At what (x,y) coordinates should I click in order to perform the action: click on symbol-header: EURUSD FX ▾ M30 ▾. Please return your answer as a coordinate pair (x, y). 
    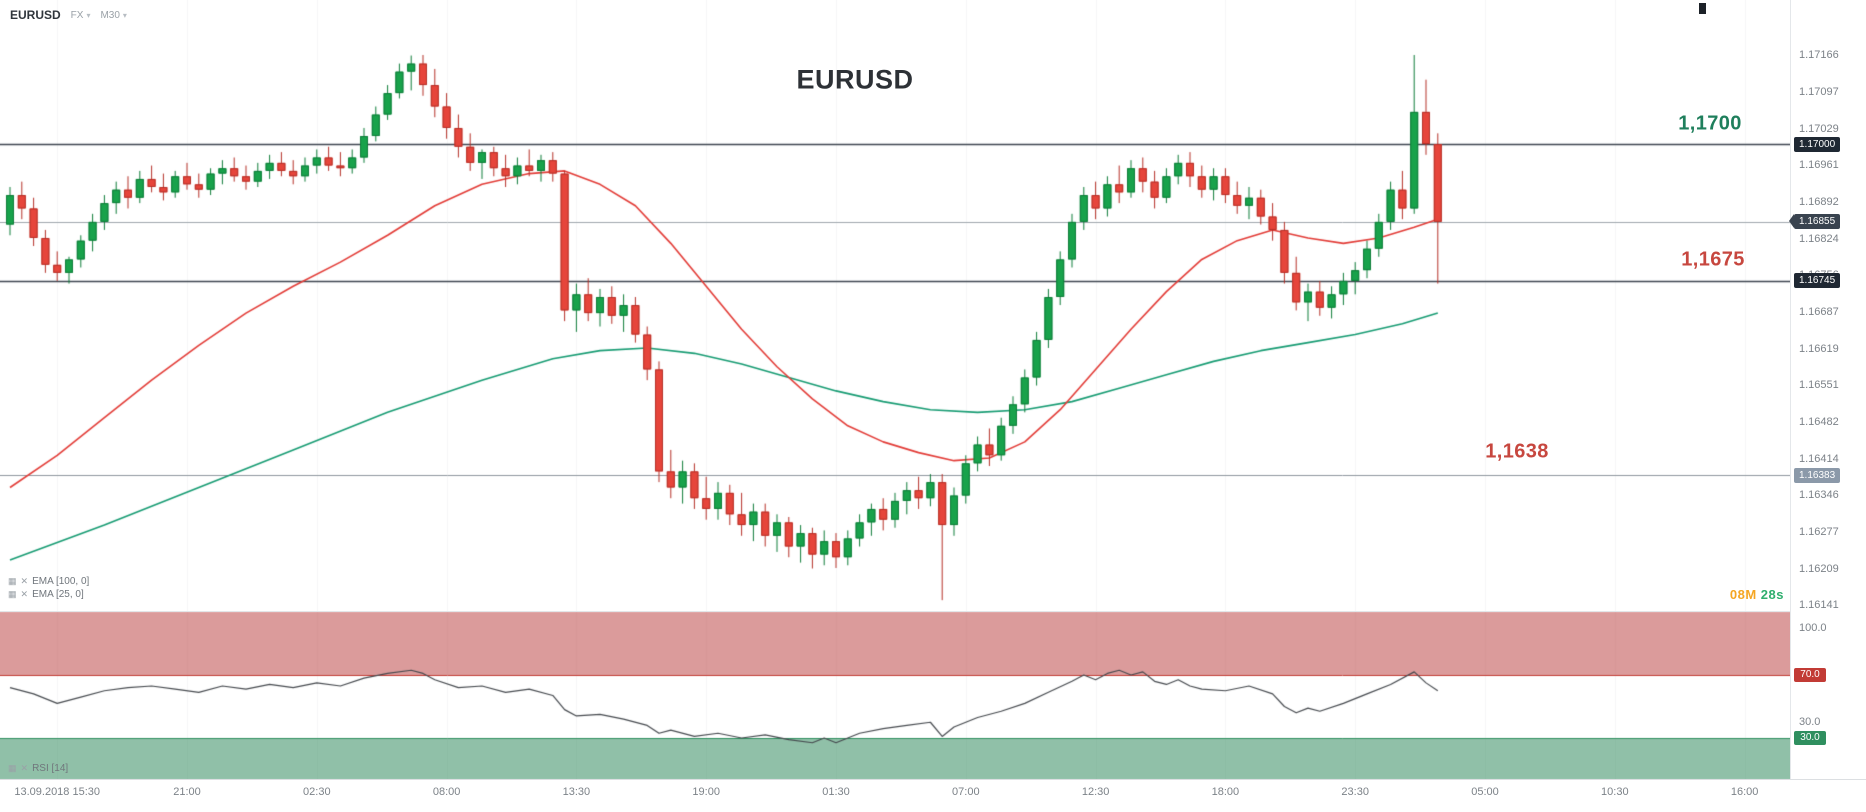
    Looking at the image, I should click on (68, 15).